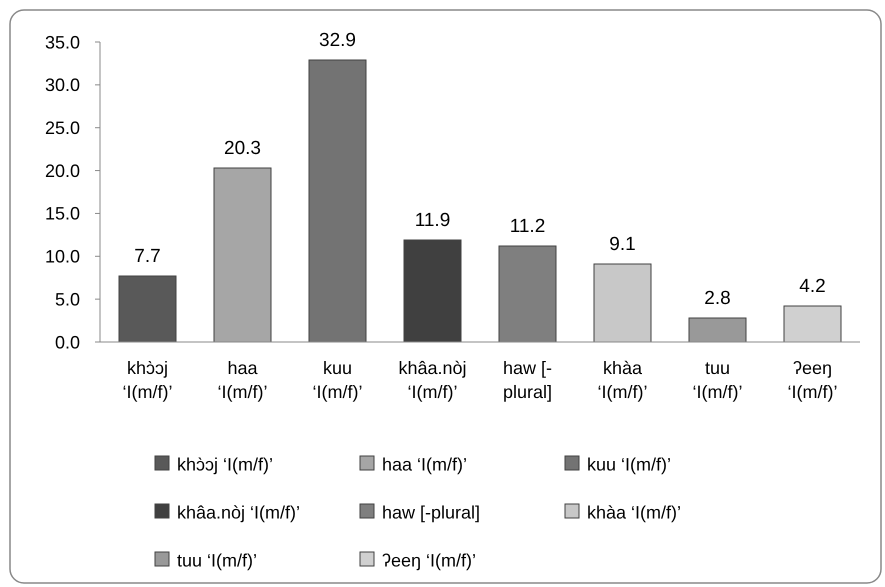 Image resolution: width=885 pixels, height=587 pixels. I want to click on y-tick-label: 20.0, so click(62, 170).